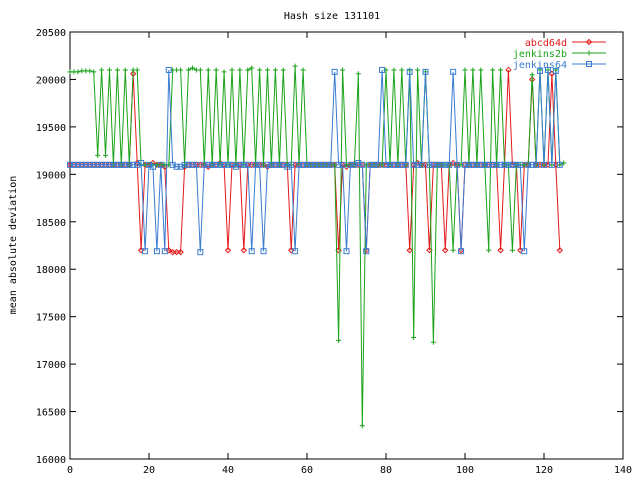  I want to click on y-tick-label: 19000, so click(51, 175).